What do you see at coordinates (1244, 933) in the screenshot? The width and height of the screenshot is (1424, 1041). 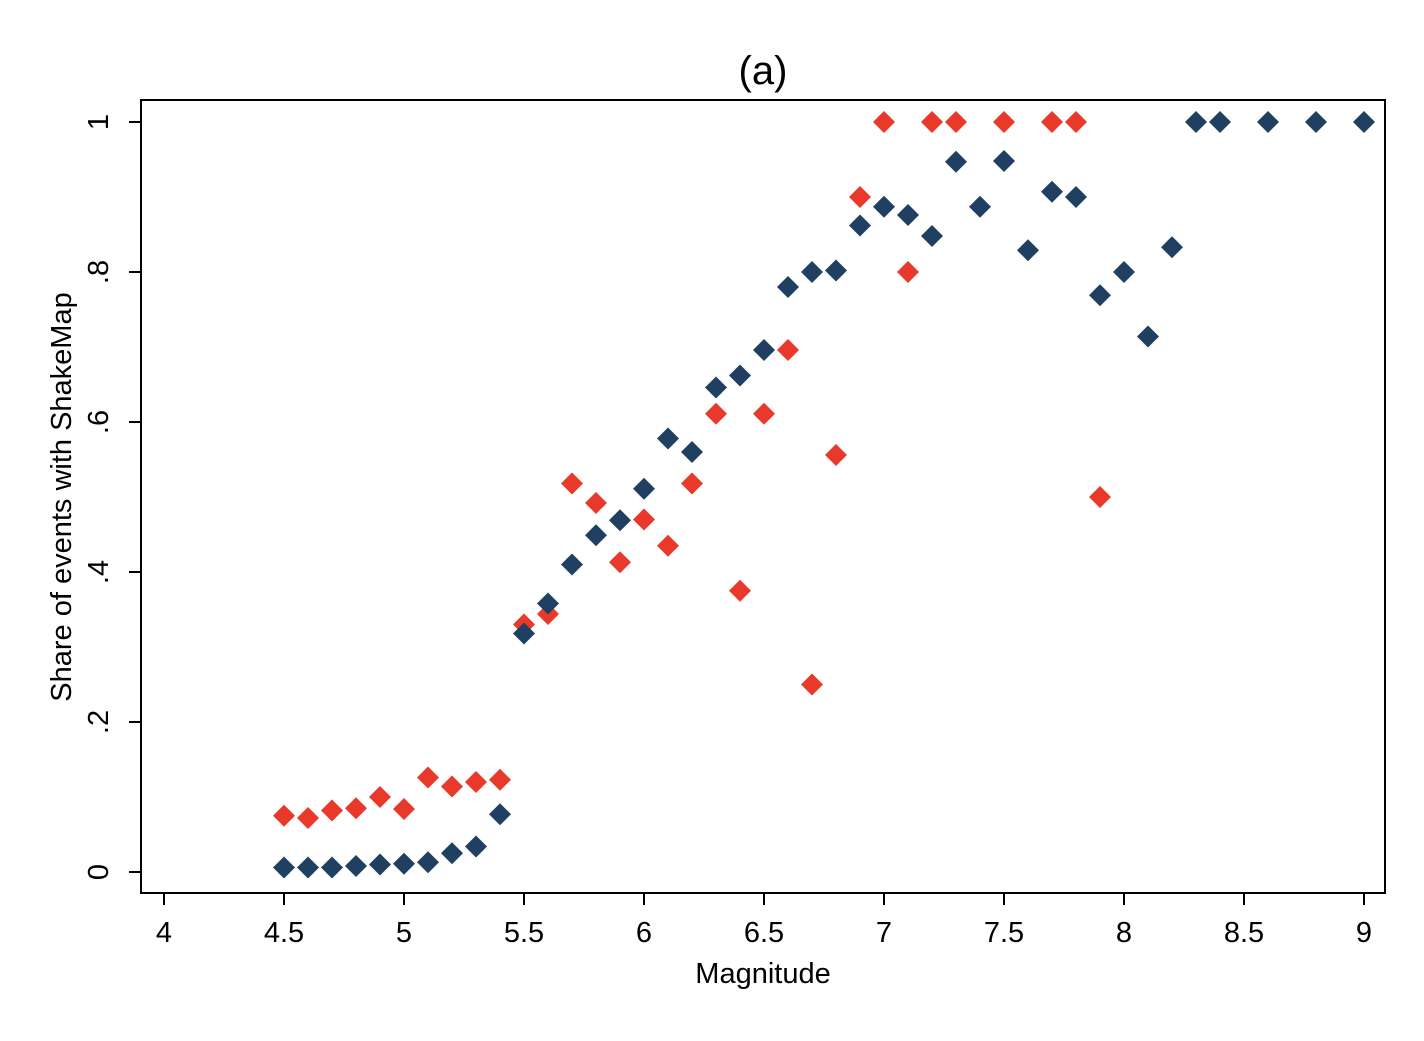 I see `x-tick-label: 8.5` at bounding box center [1244, 933].